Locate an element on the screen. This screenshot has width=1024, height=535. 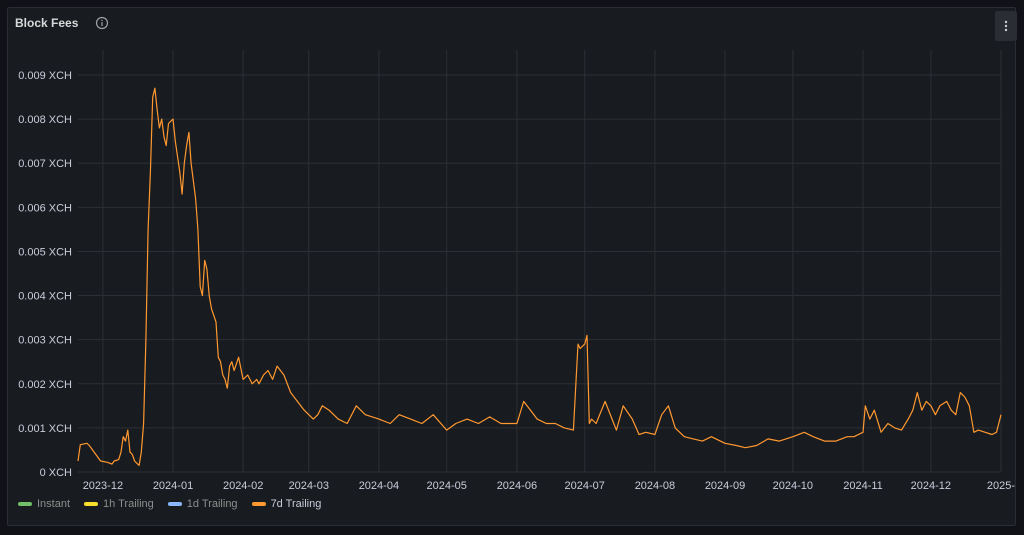
legend-item: 7d Trailing is located at coordinates (286, 504).